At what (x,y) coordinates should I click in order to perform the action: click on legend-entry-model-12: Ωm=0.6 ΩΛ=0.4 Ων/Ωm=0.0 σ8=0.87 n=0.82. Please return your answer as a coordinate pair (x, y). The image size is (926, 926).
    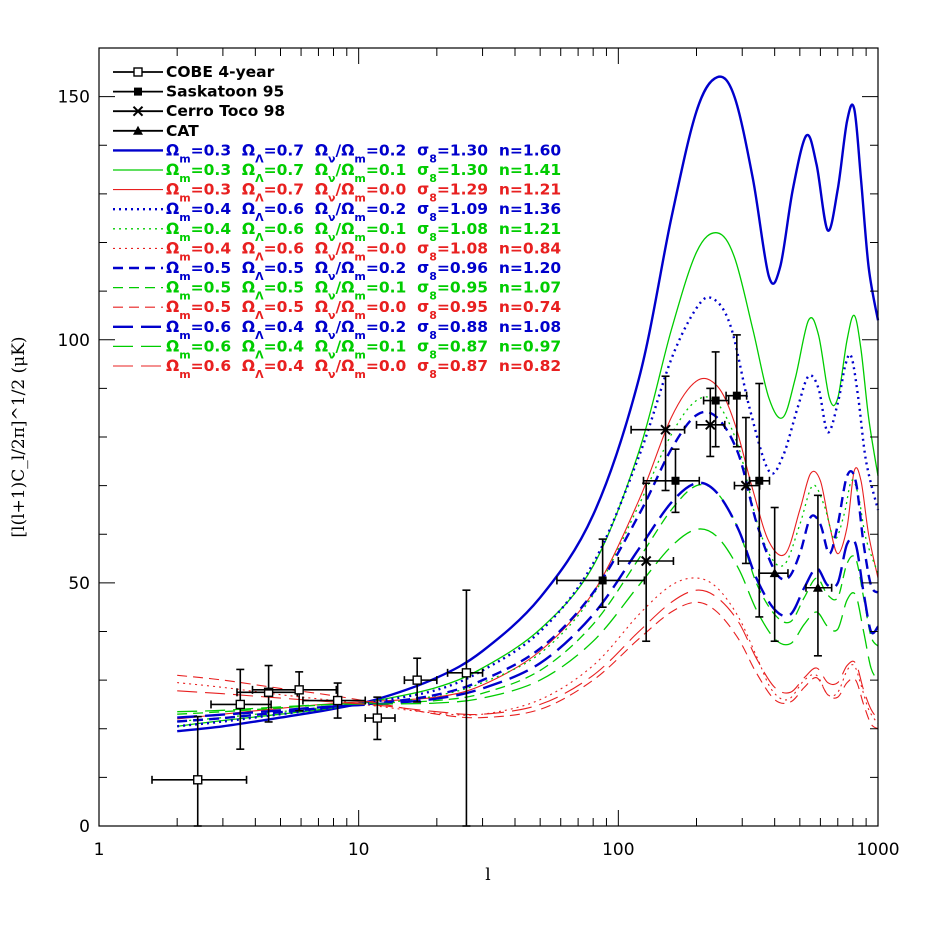
    Looking at the image, I should click on (337, 369).